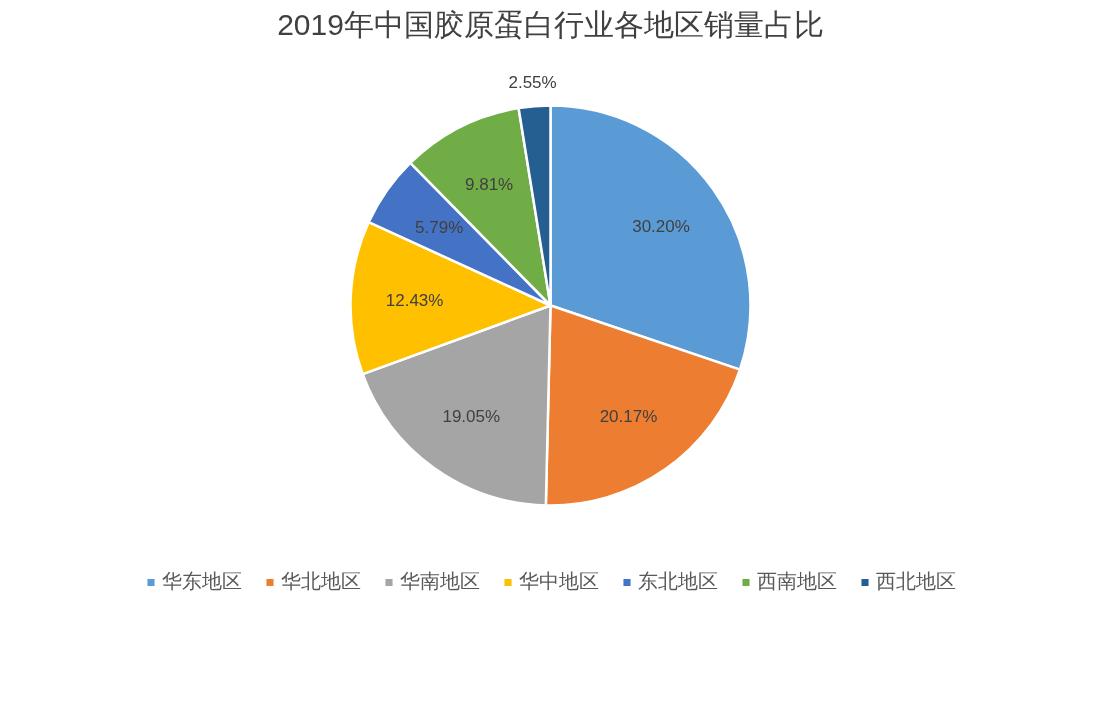 The height and width of the screenshot is (722, 1114). I want to click on data-label: 30.20%, so click(661, 226).